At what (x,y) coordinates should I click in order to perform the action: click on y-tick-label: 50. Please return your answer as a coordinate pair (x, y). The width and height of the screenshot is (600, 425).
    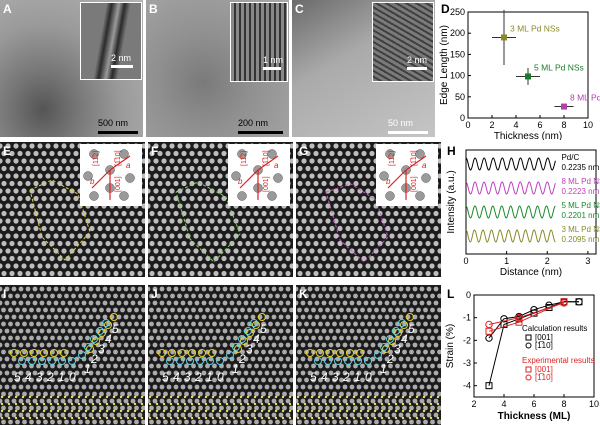
    Looking at the image, I should click on (460, 97).